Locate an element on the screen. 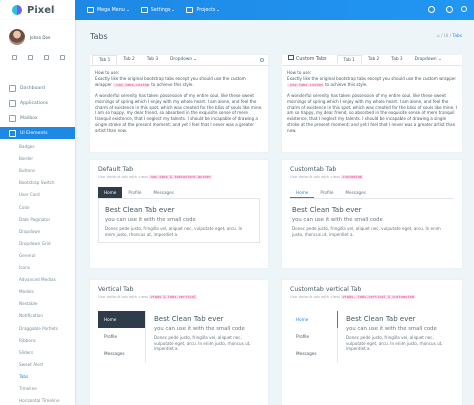  submenu-item: Ribbons is located at coordinates (27, 340).